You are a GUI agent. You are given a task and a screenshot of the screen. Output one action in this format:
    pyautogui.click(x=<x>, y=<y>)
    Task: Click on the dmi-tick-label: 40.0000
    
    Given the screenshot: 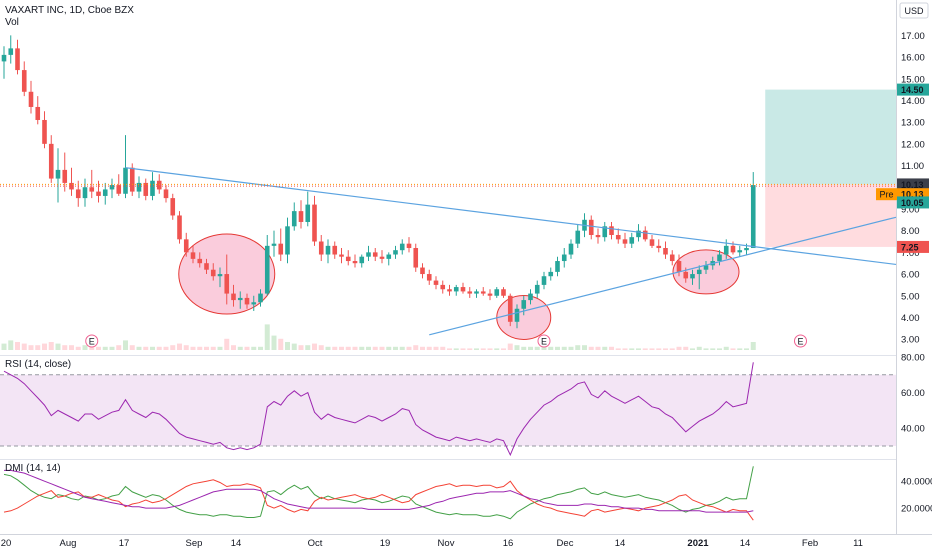 What is the action you would take?
    pyautogui.click(x=916, y=482)
    